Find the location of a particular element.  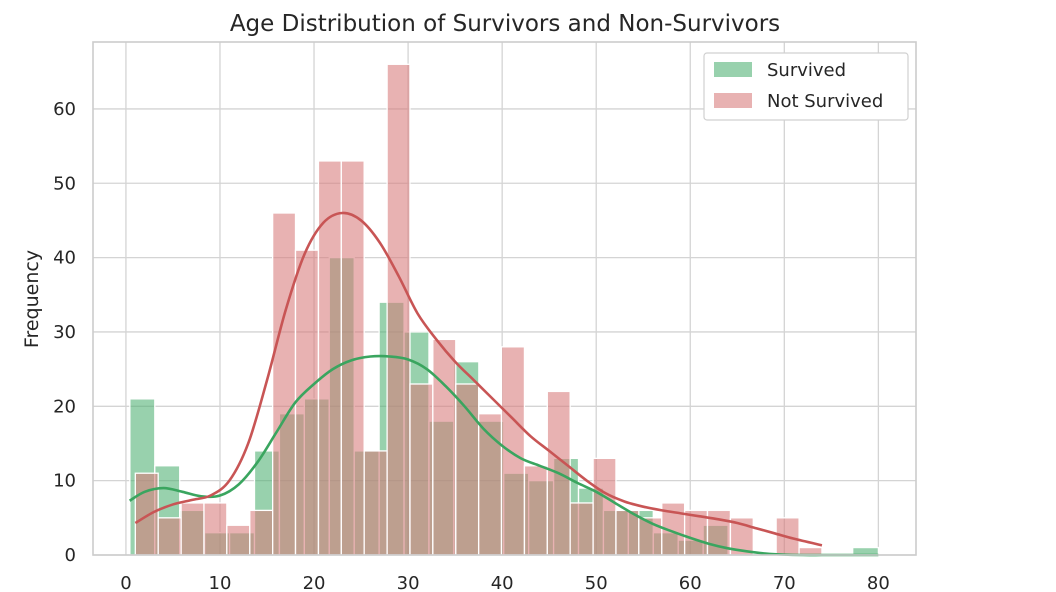

y-tick-label: 50 is located at coordinates (64, 183).